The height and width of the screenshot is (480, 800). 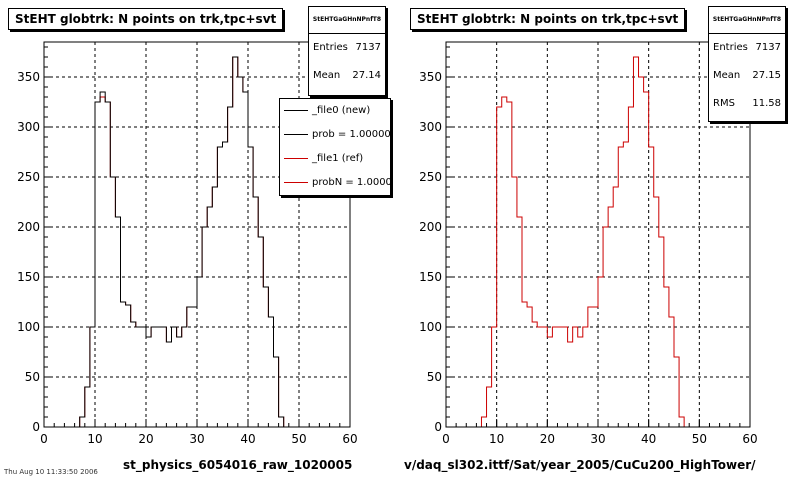 I want to click on left-stats-mean-row: Mean 27.14, so click(x=347, y=76).